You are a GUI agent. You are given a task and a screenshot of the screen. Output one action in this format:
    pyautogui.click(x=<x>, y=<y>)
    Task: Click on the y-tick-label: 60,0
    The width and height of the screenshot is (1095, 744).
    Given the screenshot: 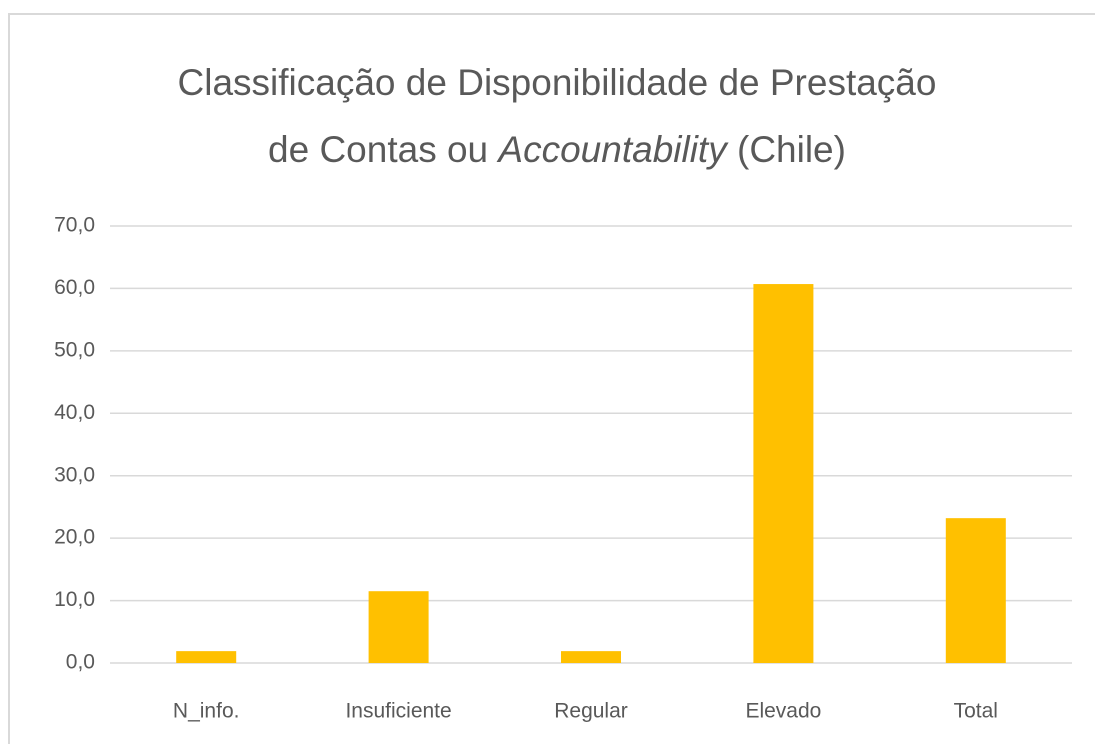 What is the action you would take?
    pyautogui.click(x=74, y=287)
    